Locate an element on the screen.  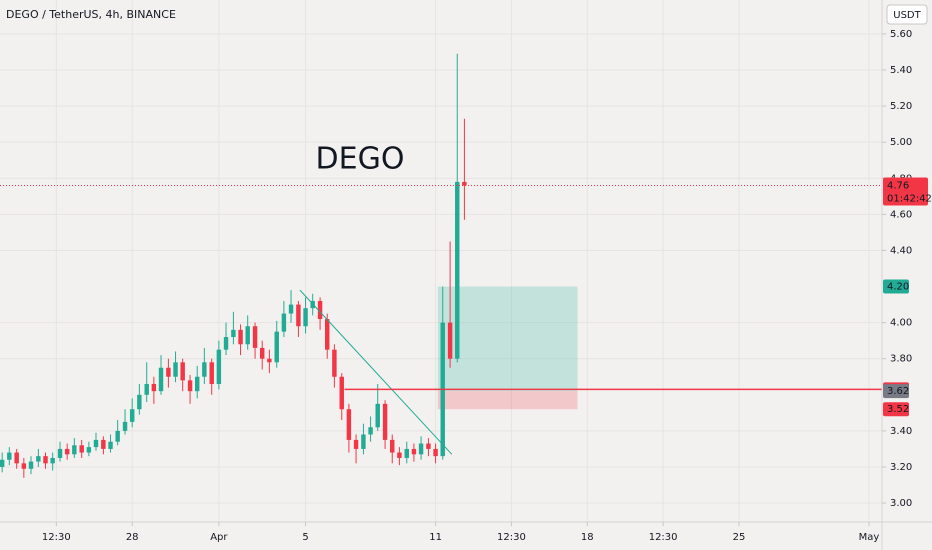
trendline is located at coordinates (376, 372).